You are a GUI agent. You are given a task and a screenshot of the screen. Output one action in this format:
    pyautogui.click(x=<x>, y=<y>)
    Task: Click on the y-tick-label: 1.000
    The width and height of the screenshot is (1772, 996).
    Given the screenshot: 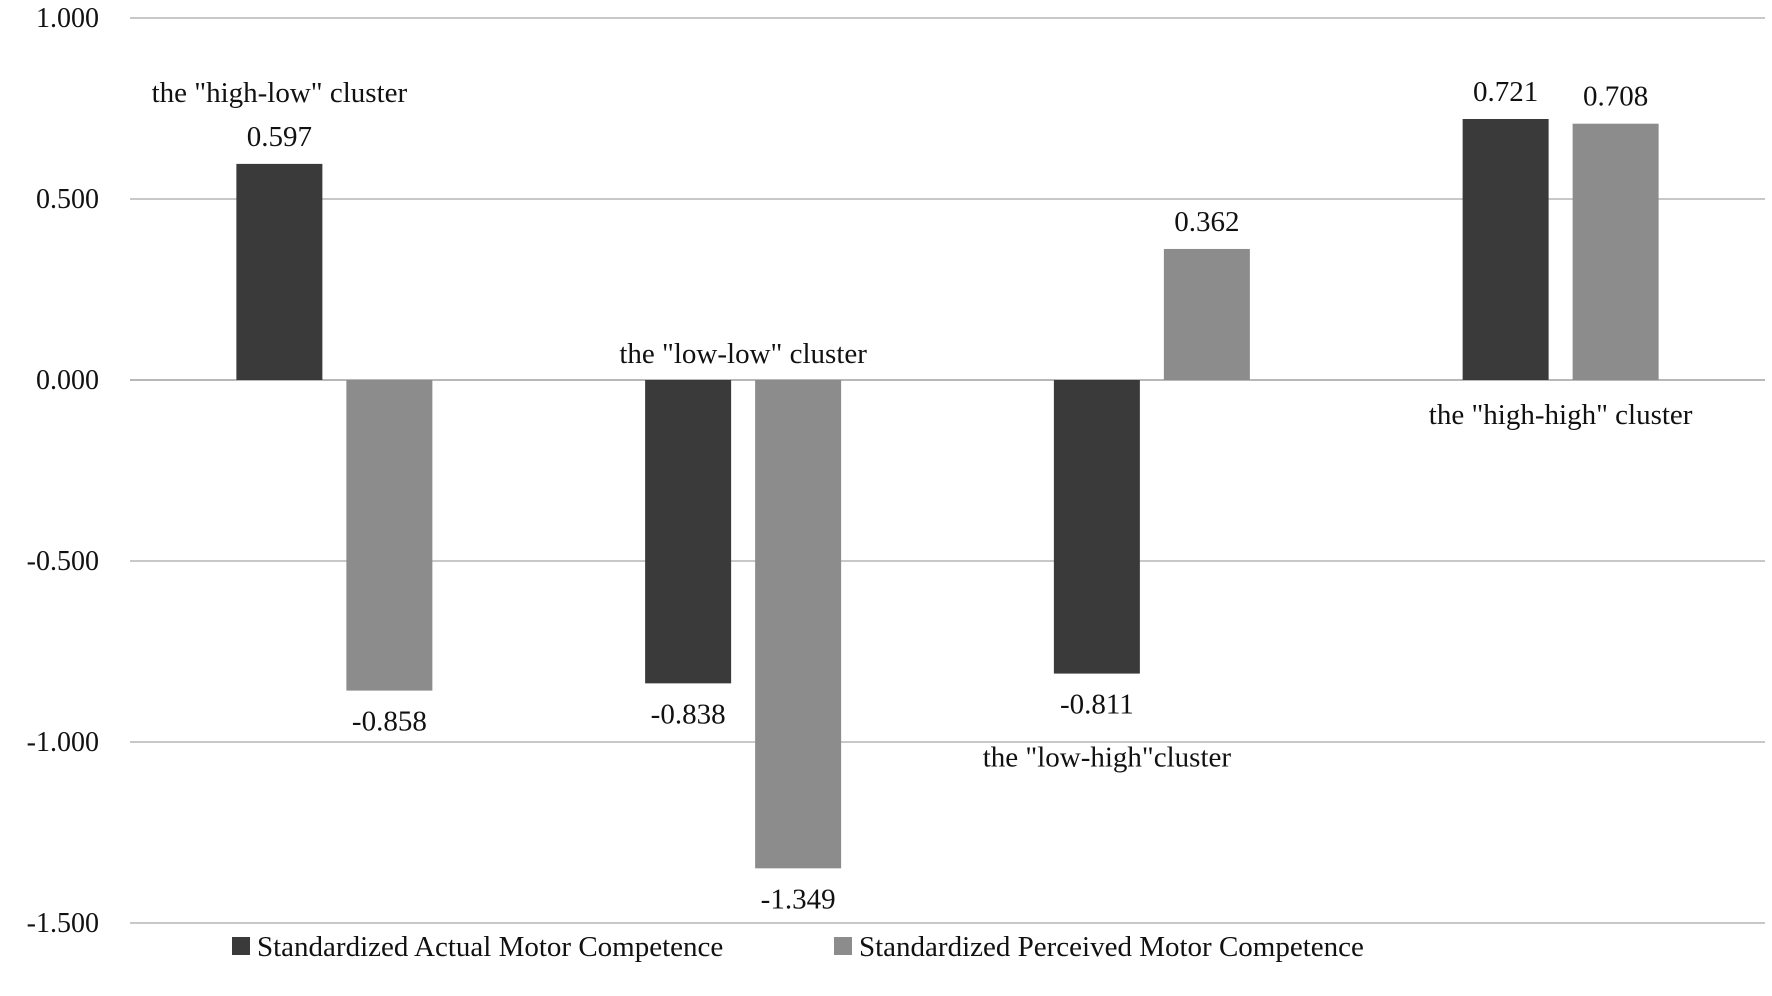 What is the action you would take?
    pyautogui.click(x=67, y=18)
    